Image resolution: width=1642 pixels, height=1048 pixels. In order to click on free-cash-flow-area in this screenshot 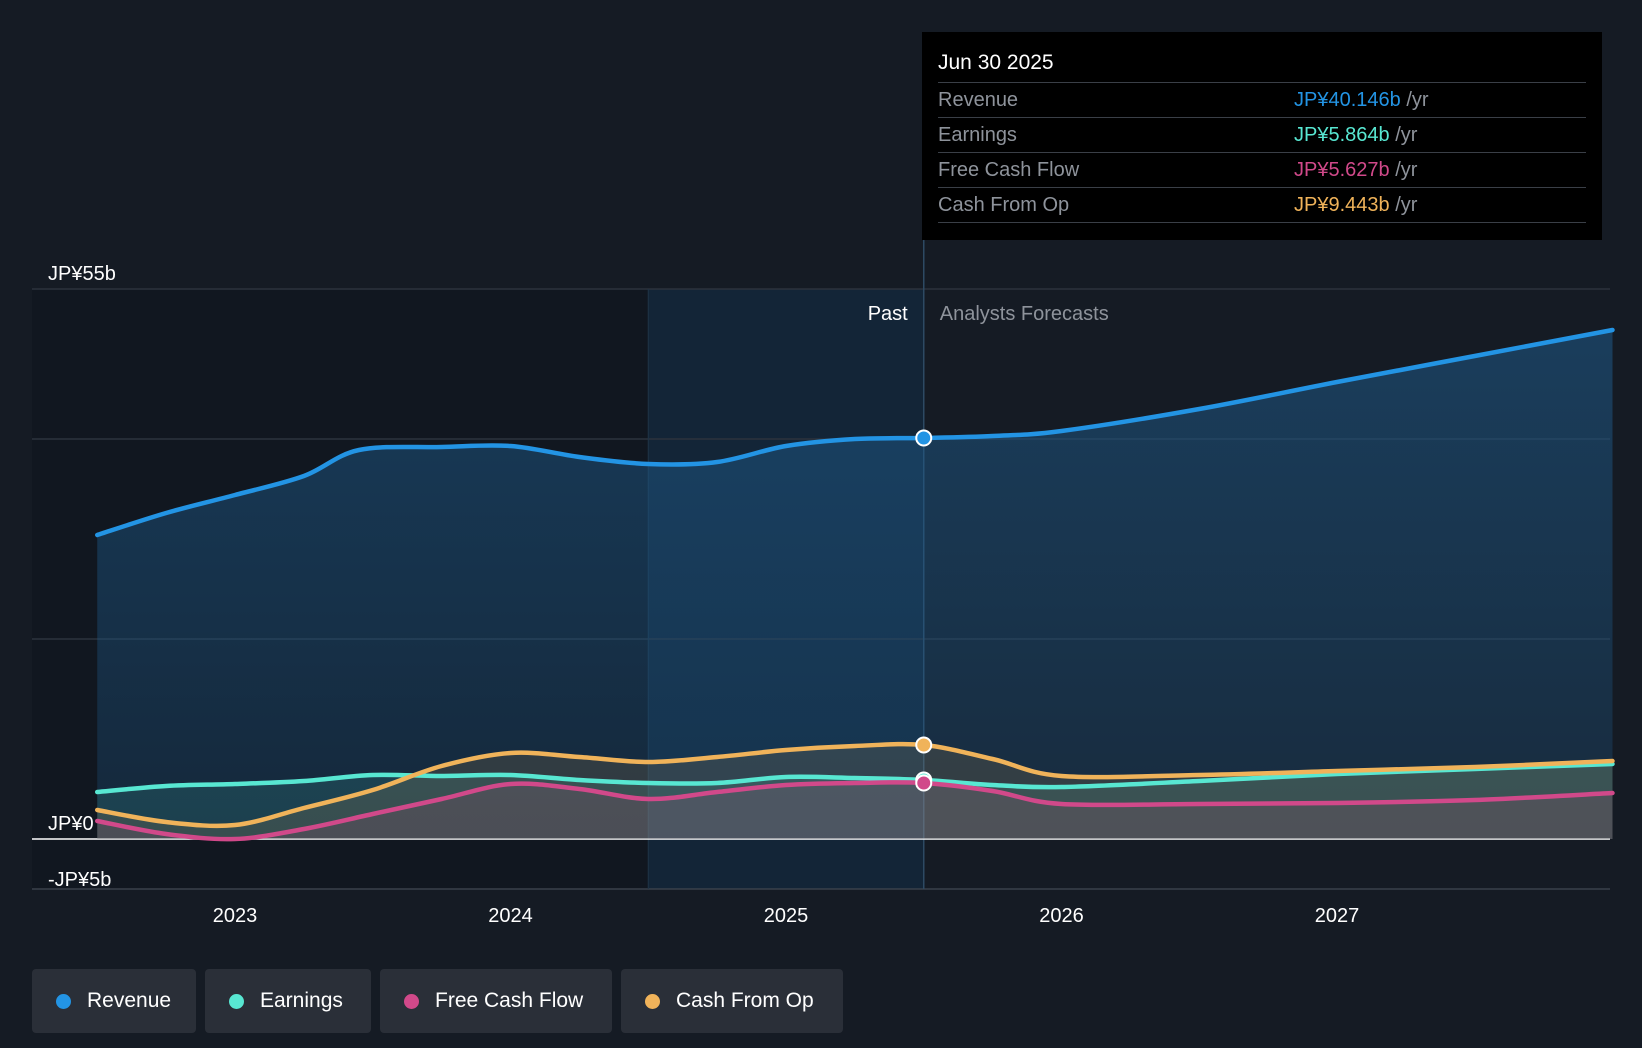, I will do `click(855, 811)`.